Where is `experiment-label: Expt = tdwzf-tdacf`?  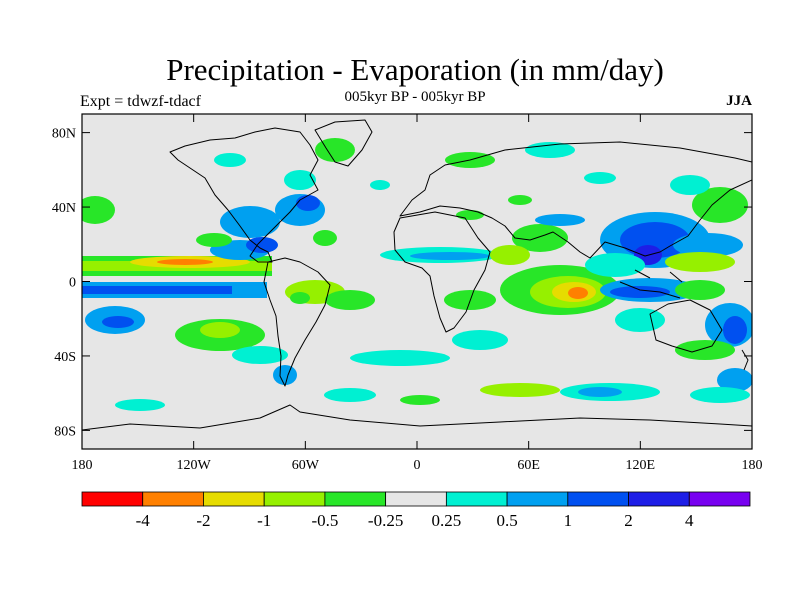 experiment-label: Expt = tdwzf-tdacf is located at coordinates (140, 101).